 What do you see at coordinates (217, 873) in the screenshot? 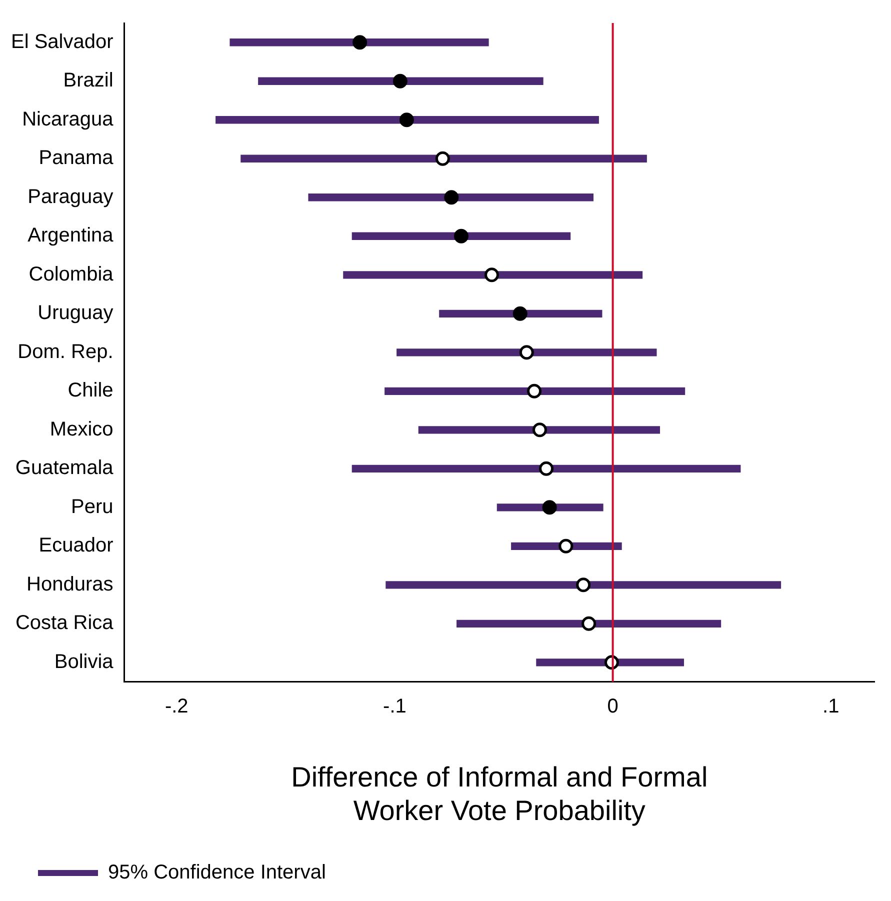
I see `legend-label: 95% Confidence Interval` at bounding box center [217, 873].